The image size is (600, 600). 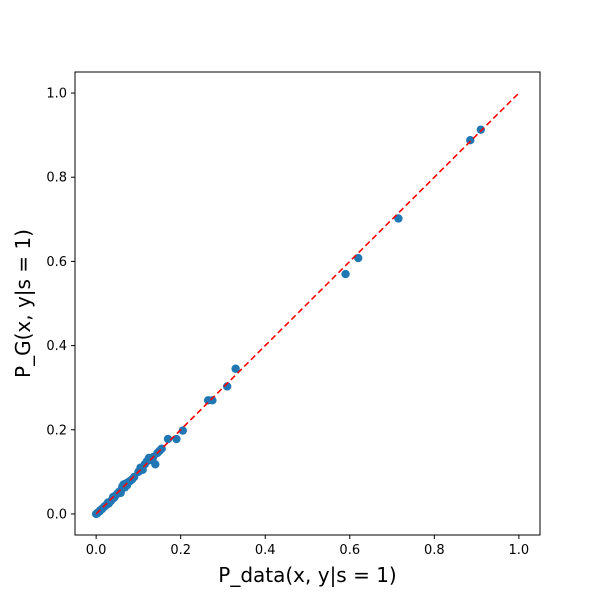 I want to click on x-tick-label: 0.0, so click(x=96, y=550).